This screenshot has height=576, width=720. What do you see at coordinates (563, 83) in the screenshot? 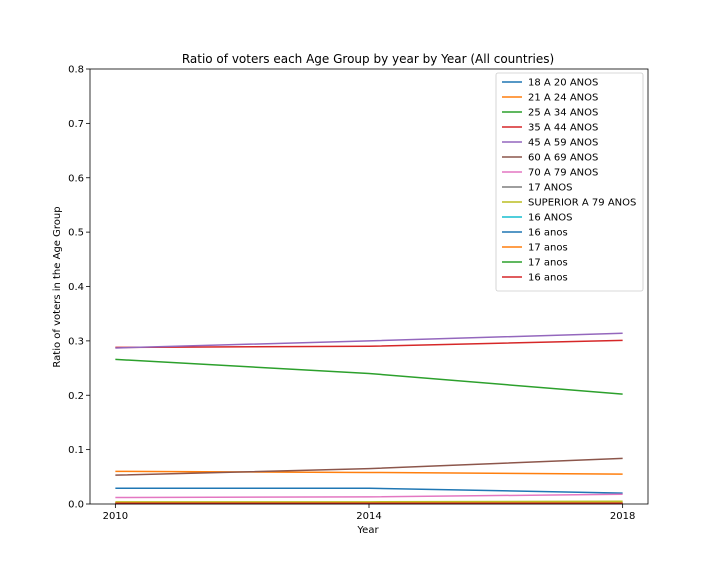
I see `legend-label: 18 A 20 ANOS` at bounding box center [563, 83].